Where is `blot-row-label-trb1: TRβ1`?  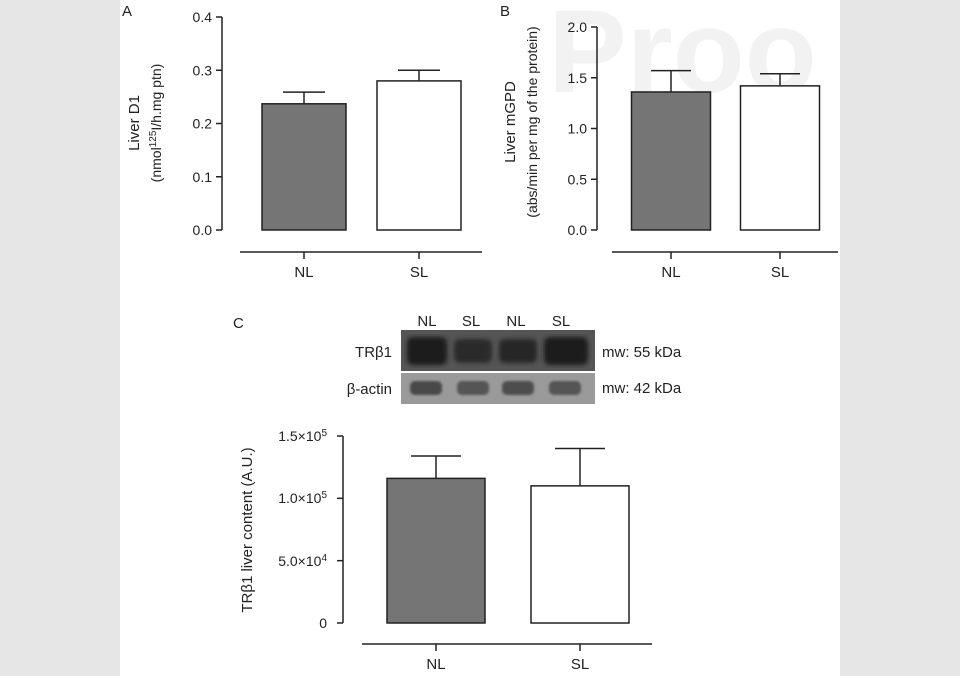
blot-row-label-trb1: TRβ1 is located at coordinates (373, 352).